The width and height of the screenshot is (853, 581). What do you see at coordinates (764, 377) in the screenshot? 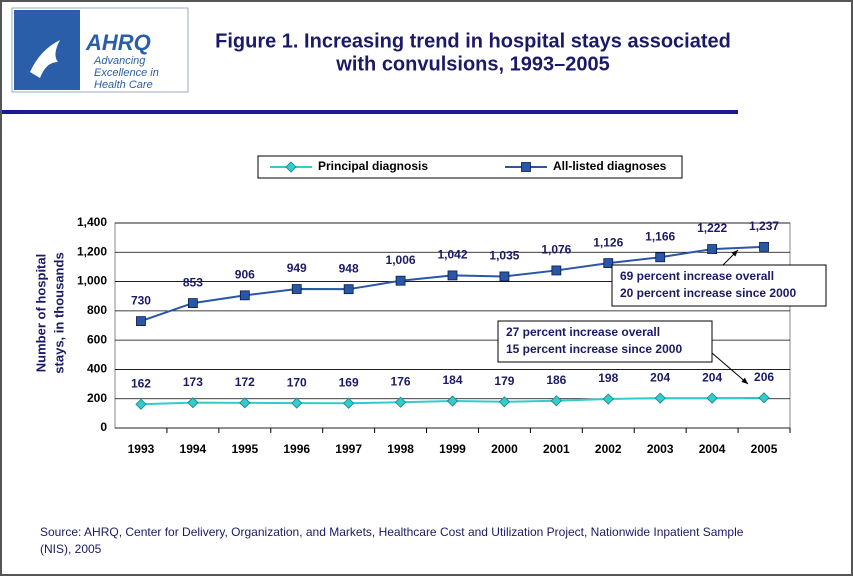
I see `data-label: 206` at bounding box center [764, 377].